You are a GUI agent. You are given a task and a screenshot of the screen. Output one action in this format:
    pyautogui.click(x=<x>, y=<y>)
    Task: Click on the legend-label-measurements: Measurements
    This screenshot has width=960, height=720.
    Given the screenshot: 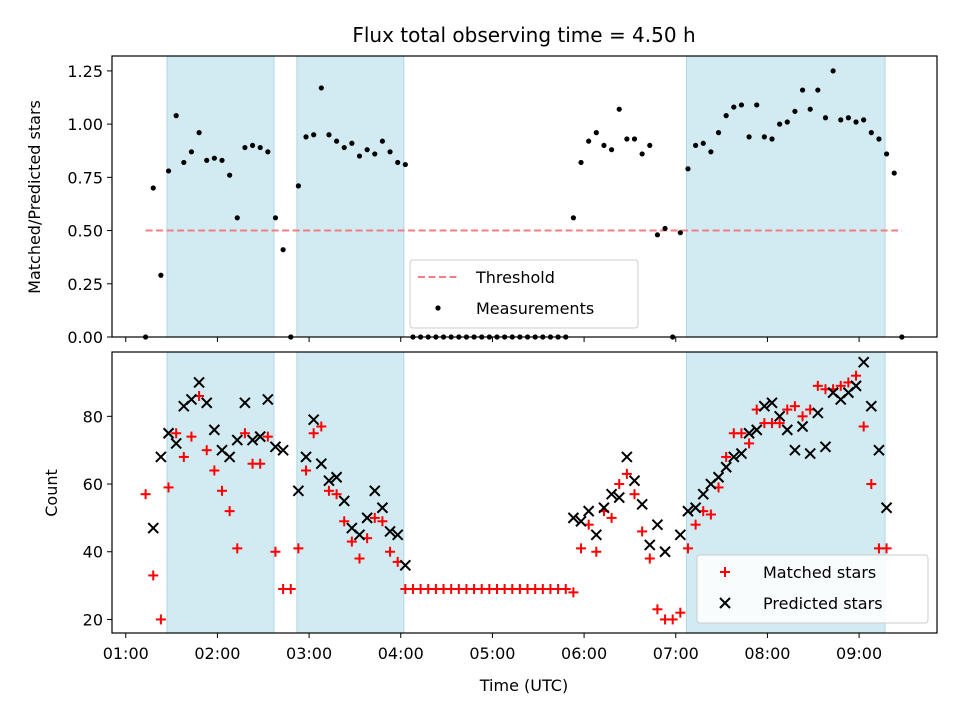 What is the action you would take?
    pyautogui.click(x=535, y=308)
    